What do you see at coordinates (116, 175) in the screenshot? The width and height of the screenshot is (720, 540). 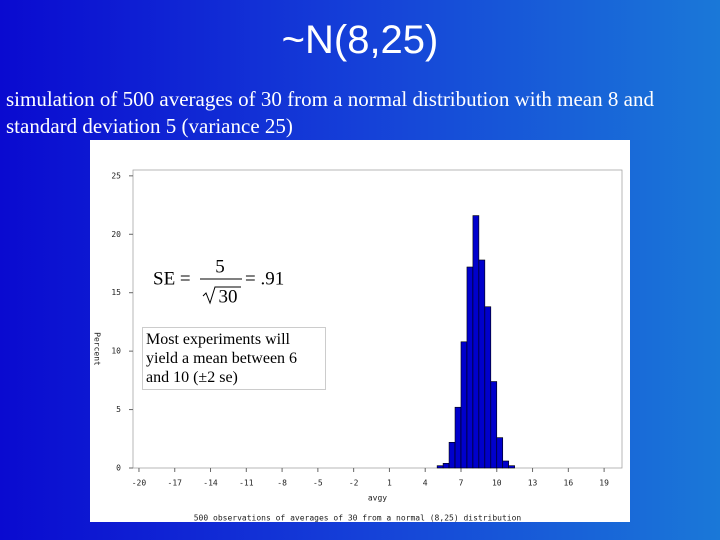 I see `y-tick-label: 25` at bounding box center [116, 175].